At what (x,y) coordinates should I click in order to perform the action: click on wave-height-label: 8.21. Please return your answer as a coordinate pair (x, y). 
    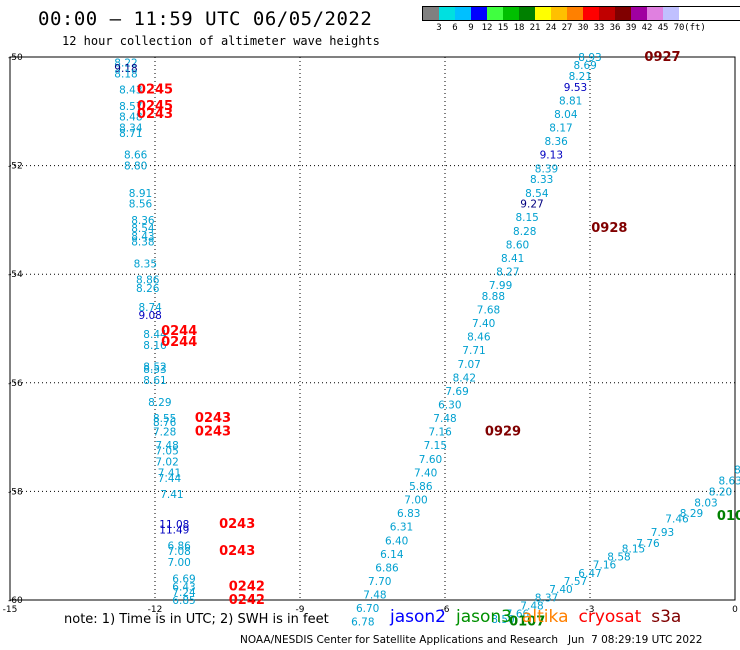
    Looking at the image, I should click on (580, 77).